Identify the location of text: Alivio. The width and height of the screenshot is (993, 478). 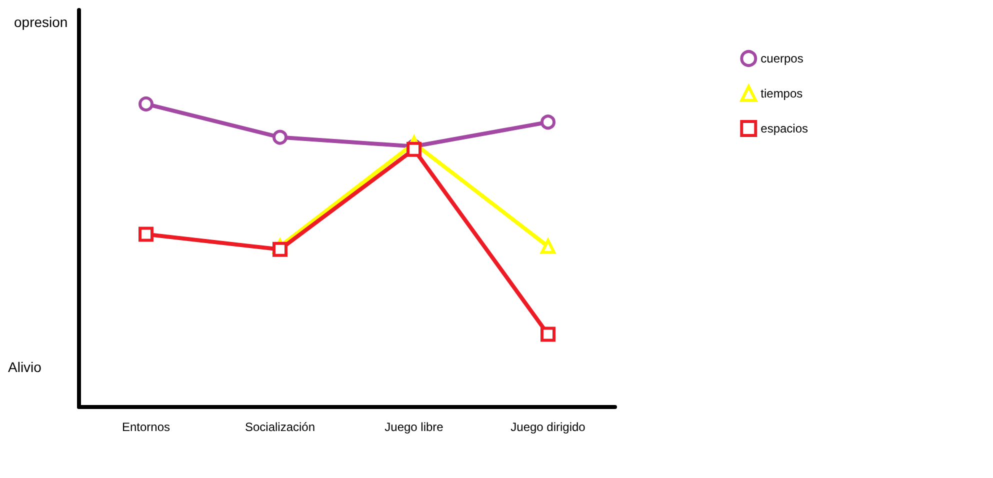
(25, 367).